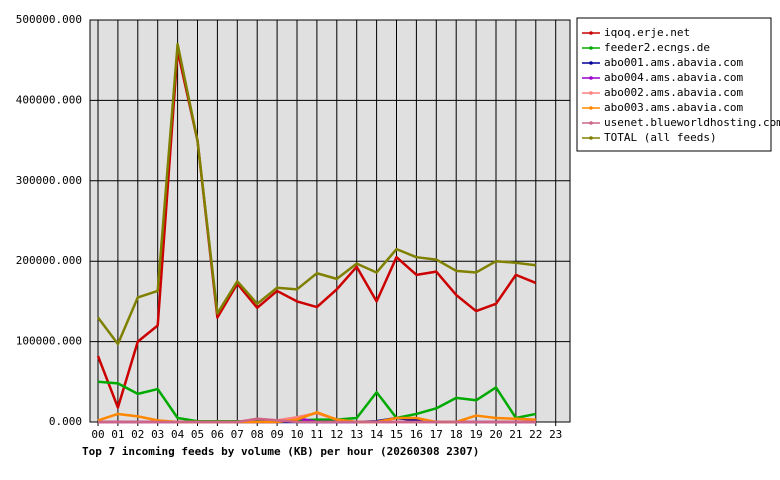 This screenshot has height=480, width=780. Describe the element at coordinates (673, 77) in the screenshot. I see `legend-label: abo004.ams.abavia.com` at that location.